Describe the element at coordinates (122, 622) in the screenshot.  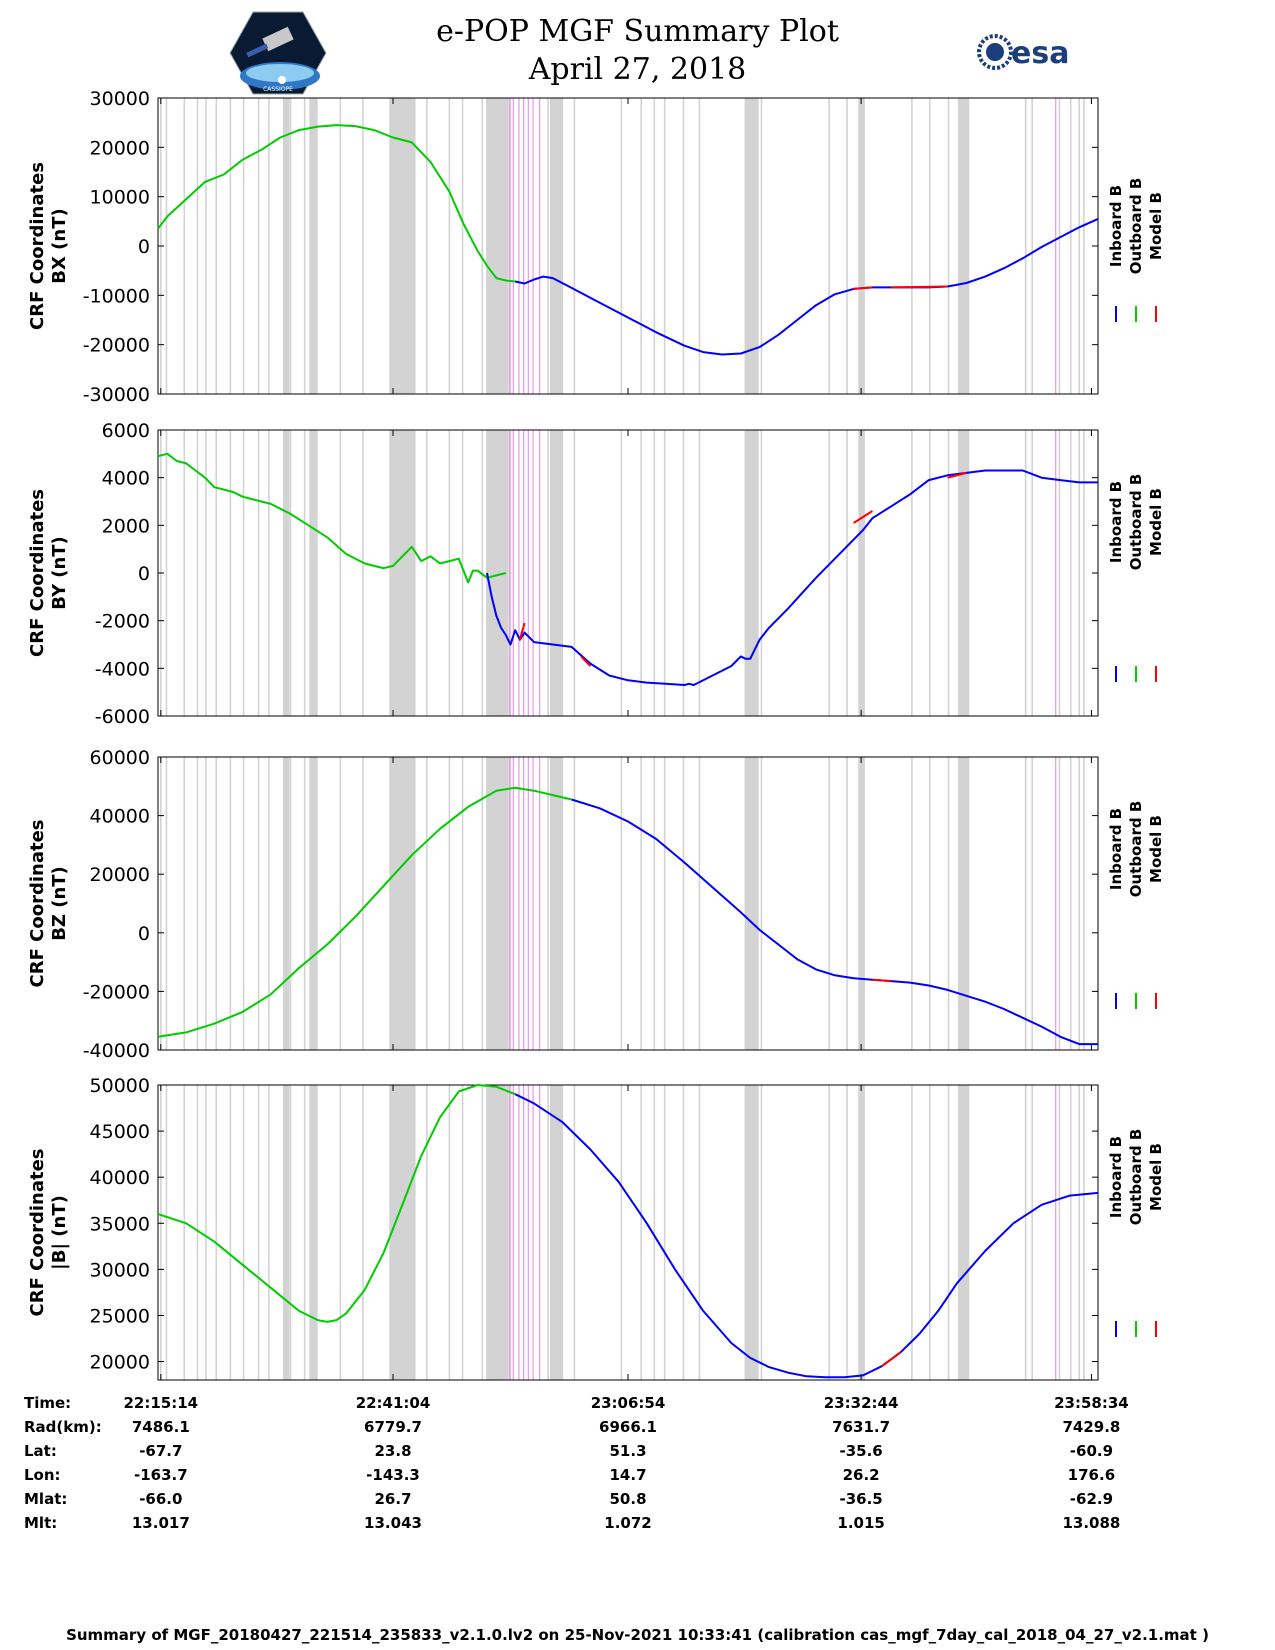
I see `y-tick-label: -2000` at that location.